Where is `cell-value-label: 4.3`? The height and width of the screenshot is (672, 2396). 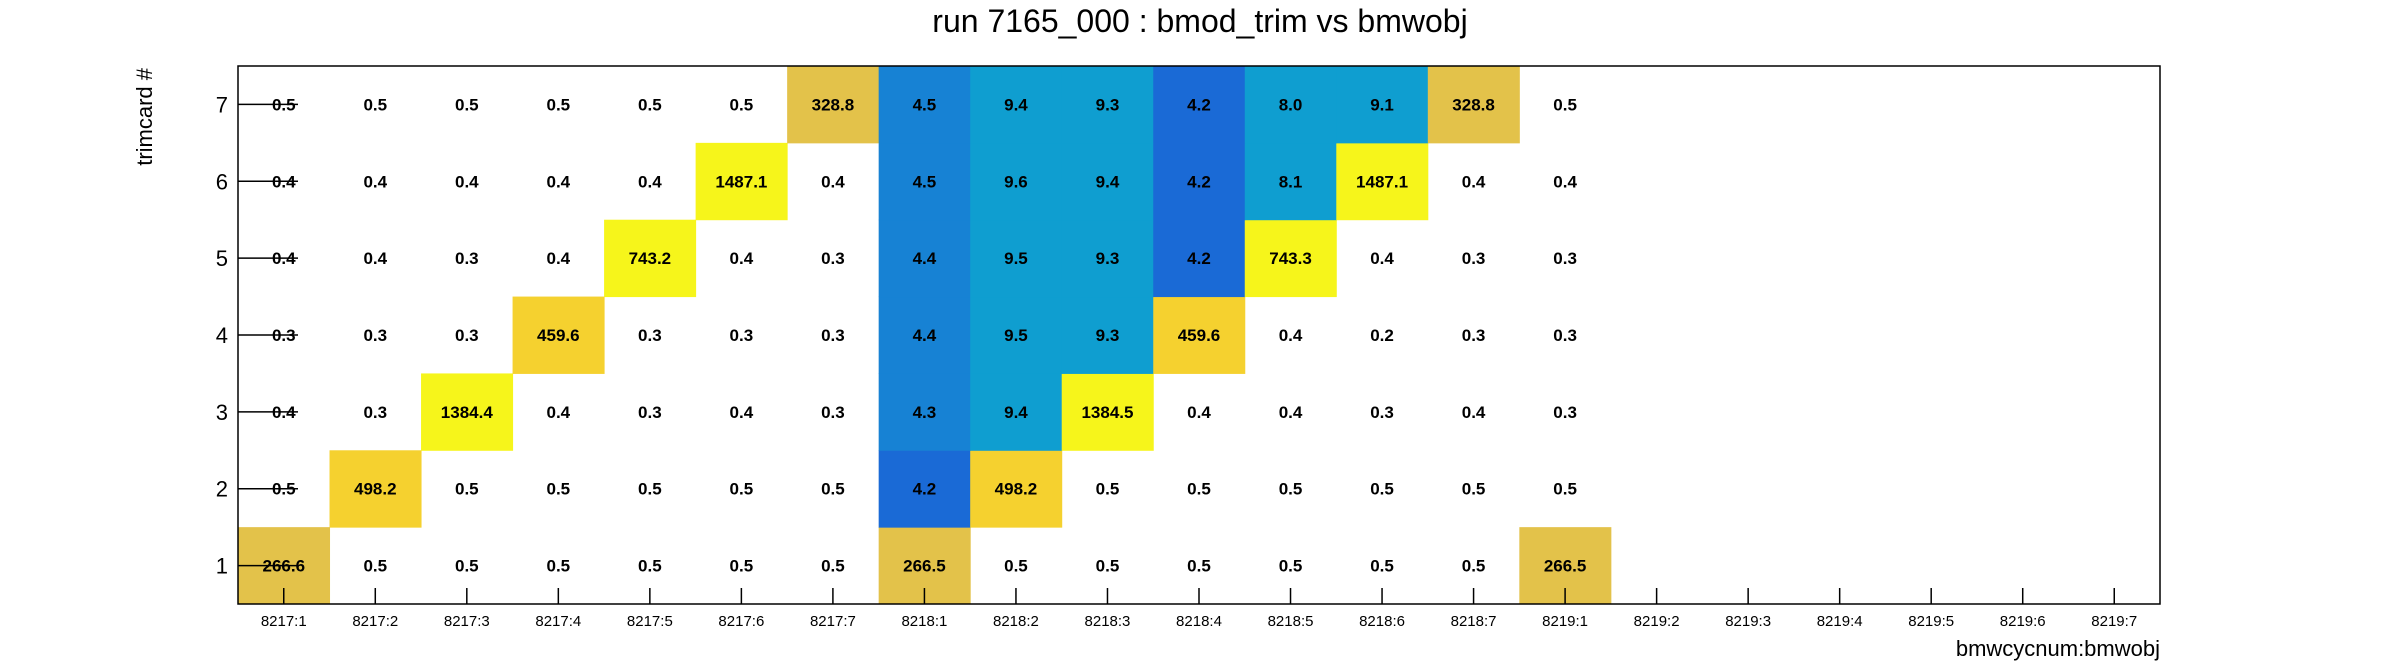
cell-value-label: 4.3 is located at coordinates (925, 412).